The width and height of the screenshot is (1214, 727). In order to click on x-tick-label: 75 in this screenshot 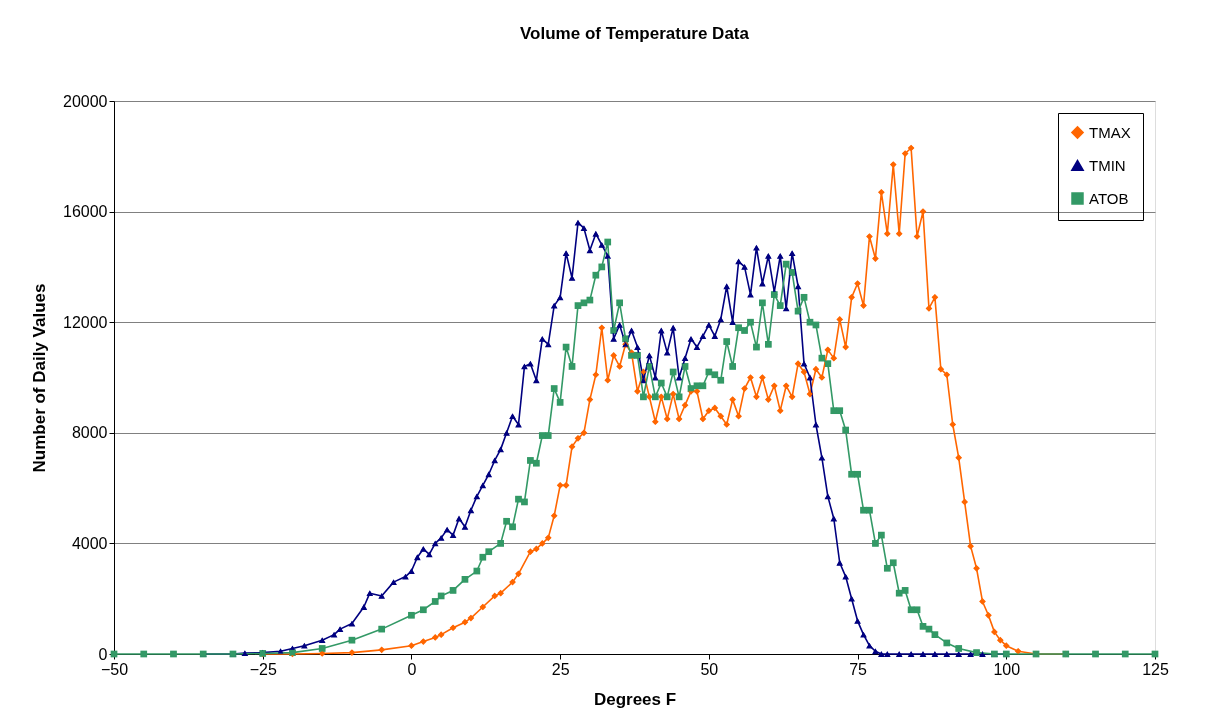, I will do `click(858, 669)`.